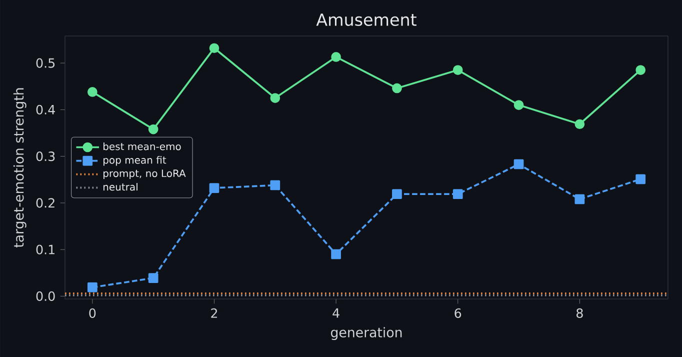  Describe the element at coordinates (92, 313) in the screenshot. I see `x-tick-label: 0` at that location.